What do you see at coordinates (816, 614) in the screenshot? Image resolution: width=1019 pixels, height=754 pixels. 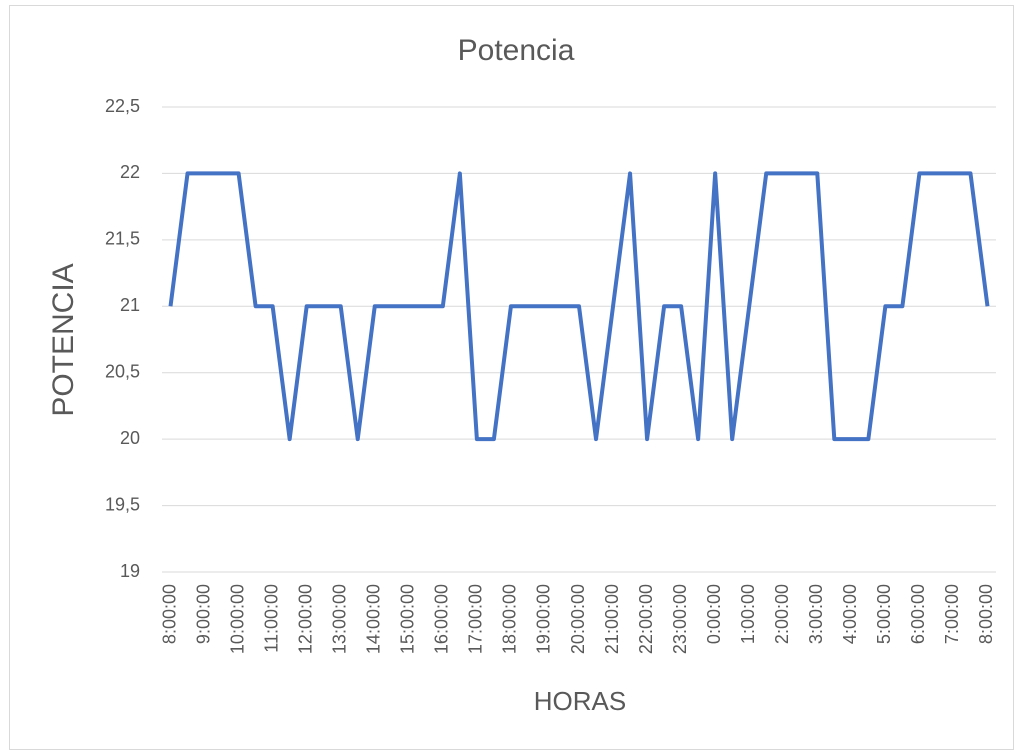 I see `x-tick-label: 3:00:00` at bounding box center [816, 614].